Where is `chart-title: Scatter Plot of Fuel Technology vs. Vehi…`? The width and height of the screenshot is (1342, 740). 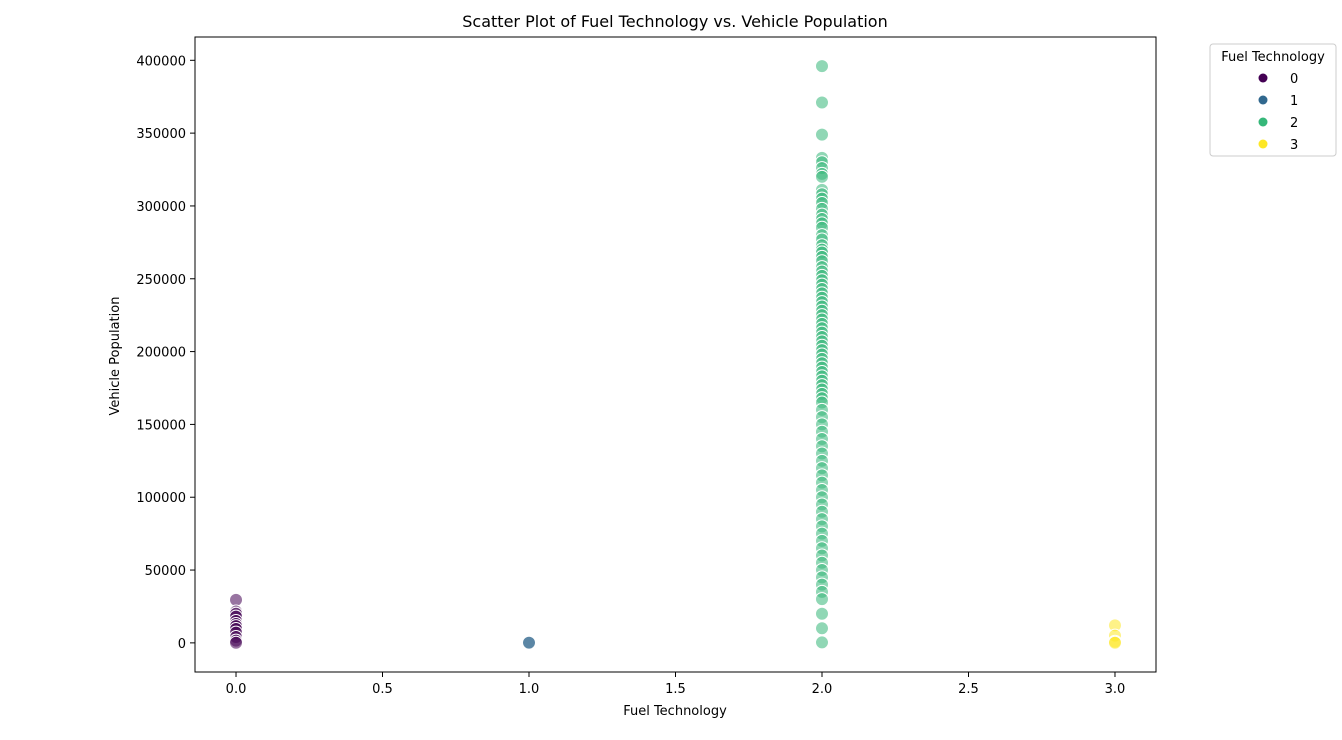
chart-title: Scatter Plot of Fuel Technology vs. Vehi… is located at coordinates (674, 21).